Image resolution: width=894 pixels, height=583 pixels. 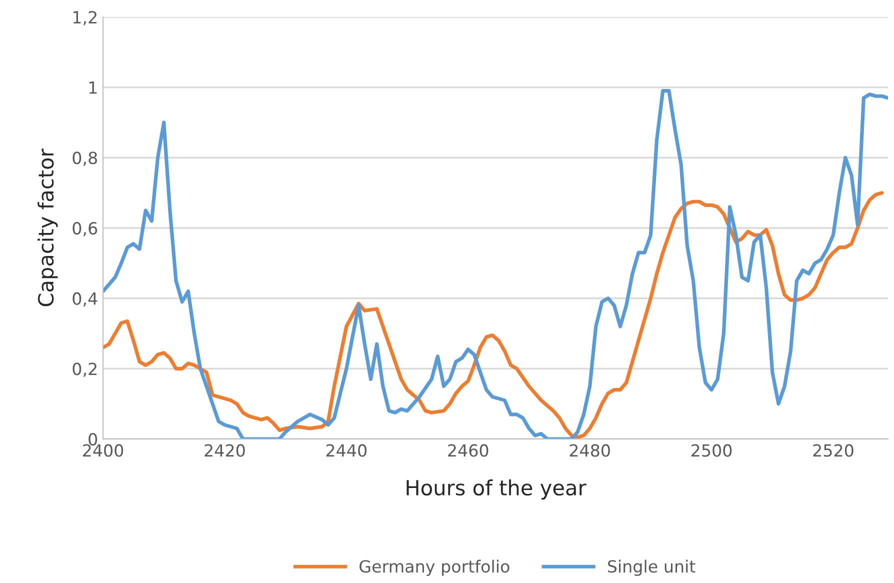 What do you see at coordinates (84, 159) in the screenshot?
I see `y-tick-label: 0,8` at bounding box center [84, 159].